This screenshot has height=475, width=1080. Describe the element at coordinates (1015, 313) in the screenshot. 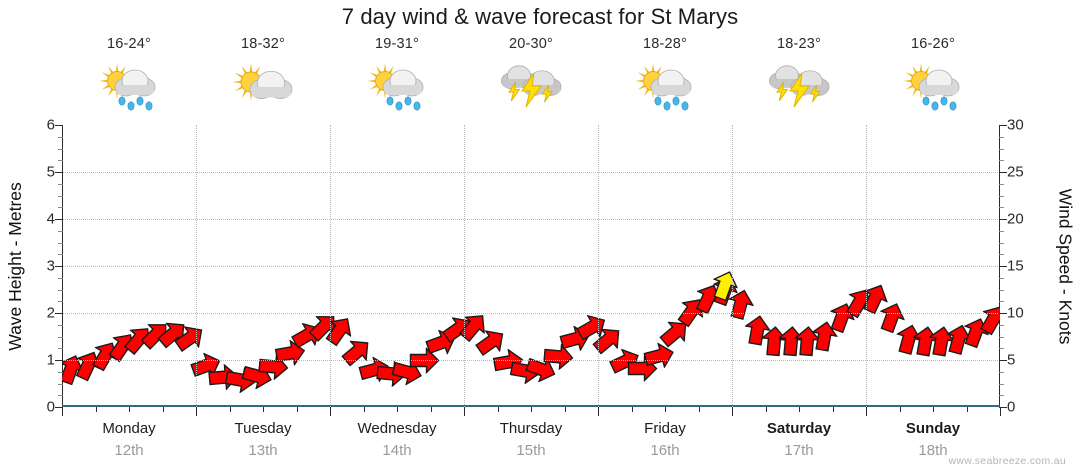

I see `right-axis-tick-label: 10` at that location.